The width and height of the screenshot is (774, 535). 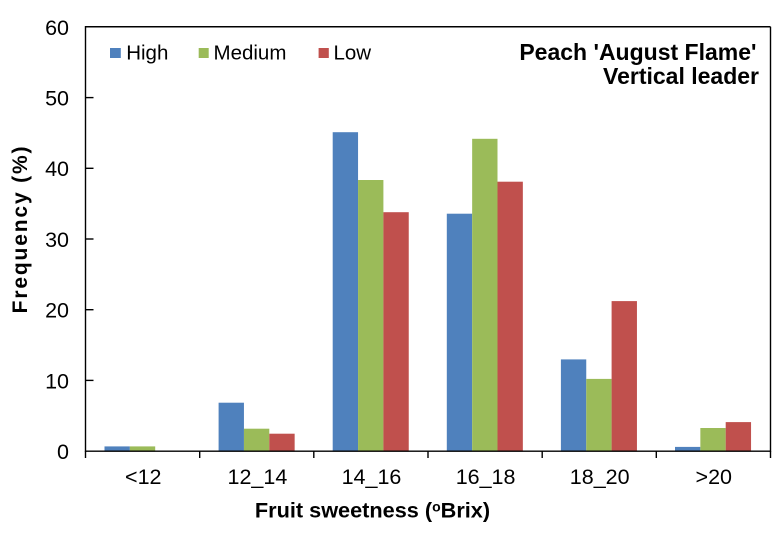 What do you see at coordinates (258, 477) in the screenshot?
I see `svg-text: 12_14` at bounding box center [258, 477].